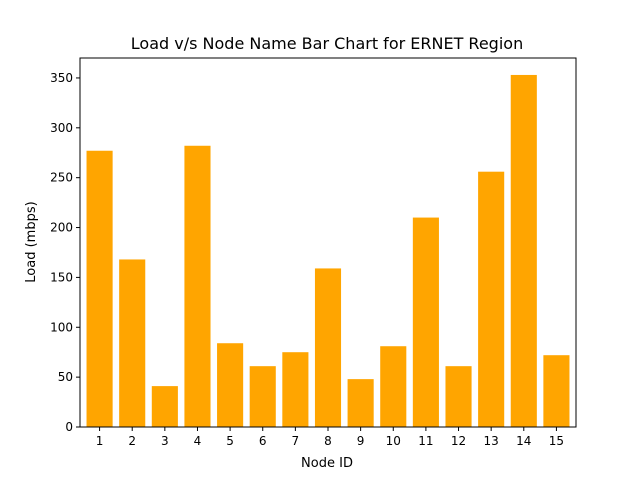  Describe the element at coordinates (198, 441) in the screenshot. I see `x-tick-label: 4` at that location.